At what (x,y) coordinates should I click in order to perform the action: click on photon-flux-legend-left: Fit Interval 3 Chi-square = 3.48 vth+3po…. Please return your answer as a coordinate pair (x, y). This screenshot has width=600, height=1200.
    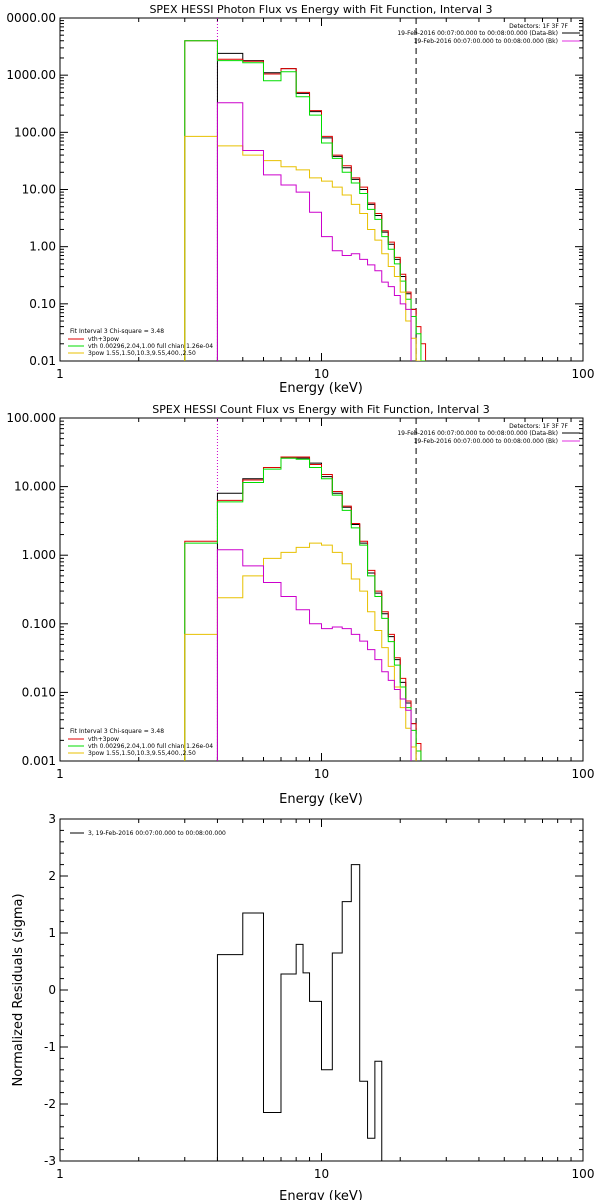
    Looking at the image, I should click on (140, 342).